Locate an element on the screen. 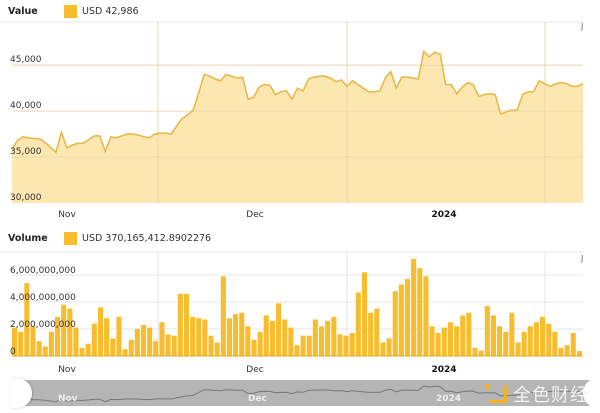 The image size is (600, 413). value-legend: Value USD 42,986 is located at coordinates (73, 11).